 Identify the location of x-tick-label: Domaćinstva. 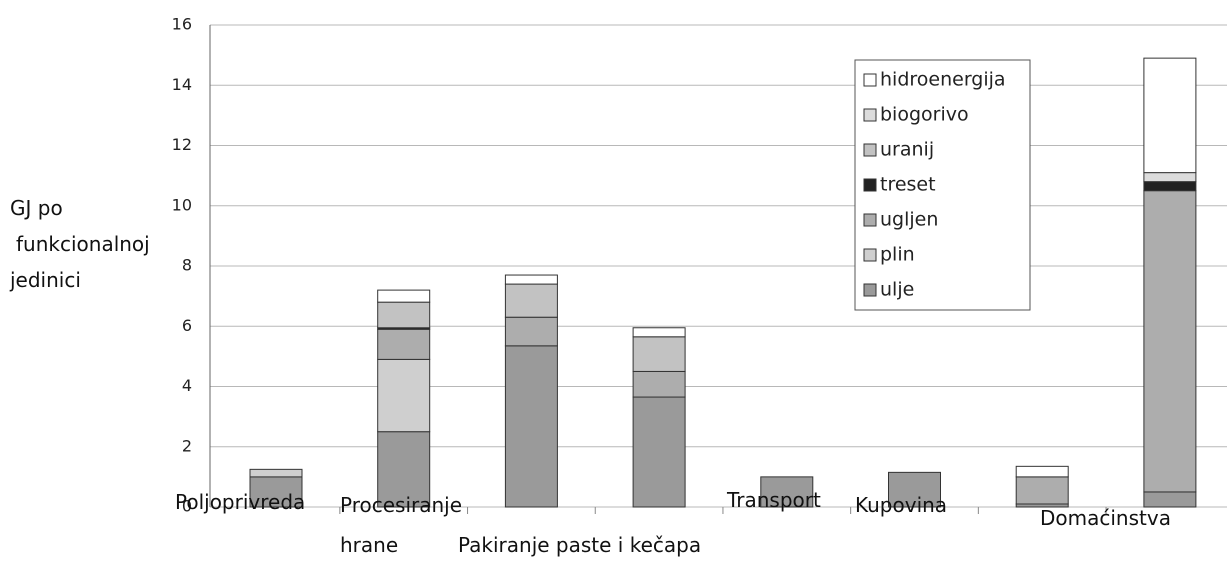
(1105, 518).